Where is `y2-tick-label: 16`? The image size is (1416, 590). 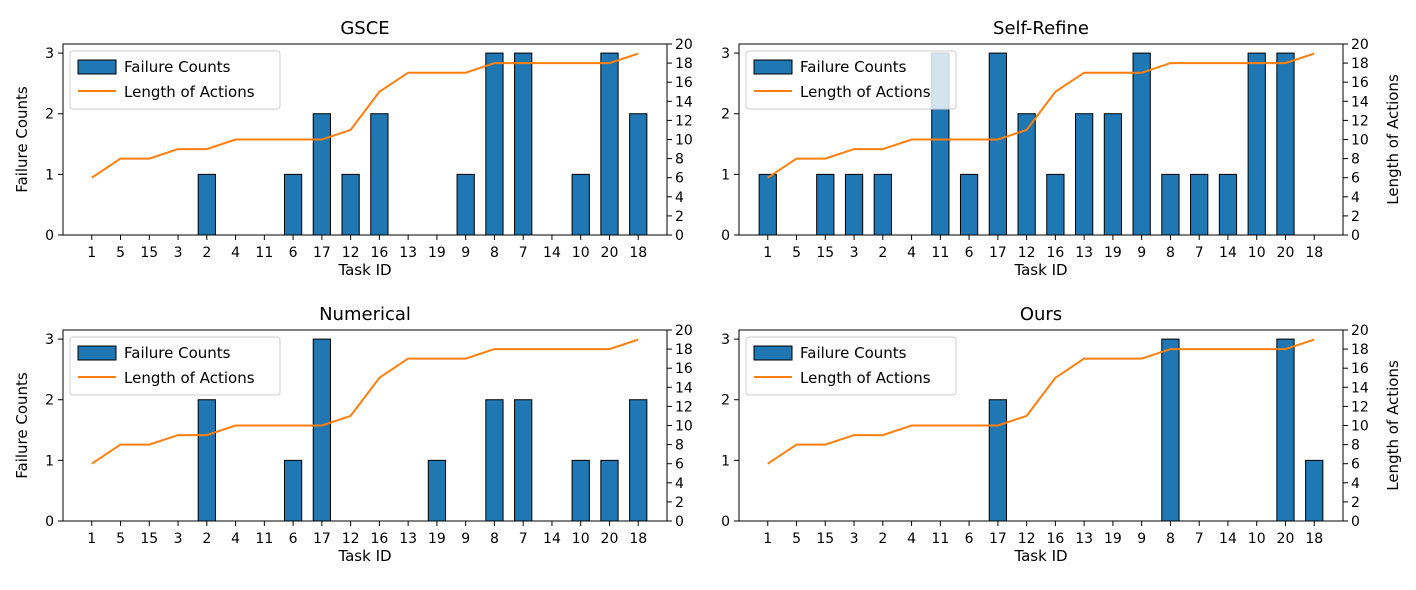
y2-tick-label: 16 is located at coordinates (684, 83).